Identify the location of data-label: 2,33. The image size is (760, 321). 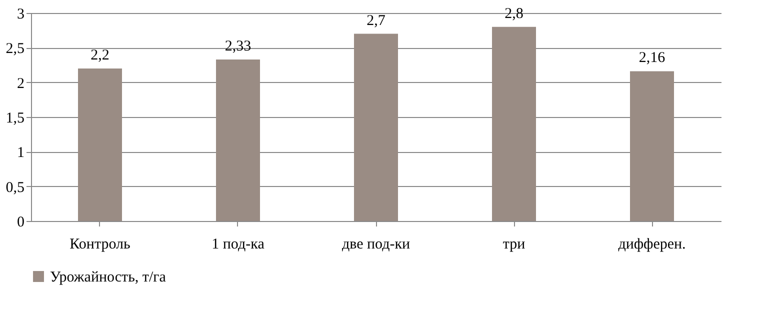
(238, 46).